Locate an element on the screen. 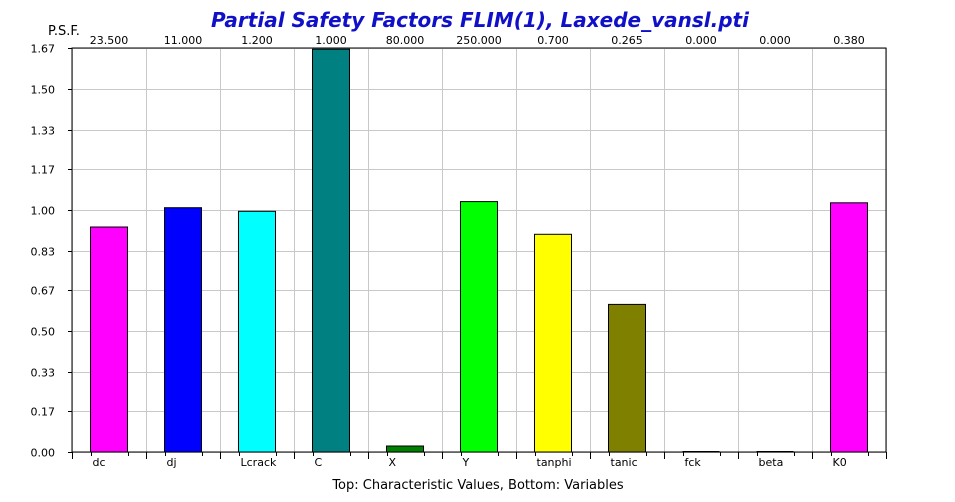  top-value-label: 0.380 is located at coordinates (849, 40).